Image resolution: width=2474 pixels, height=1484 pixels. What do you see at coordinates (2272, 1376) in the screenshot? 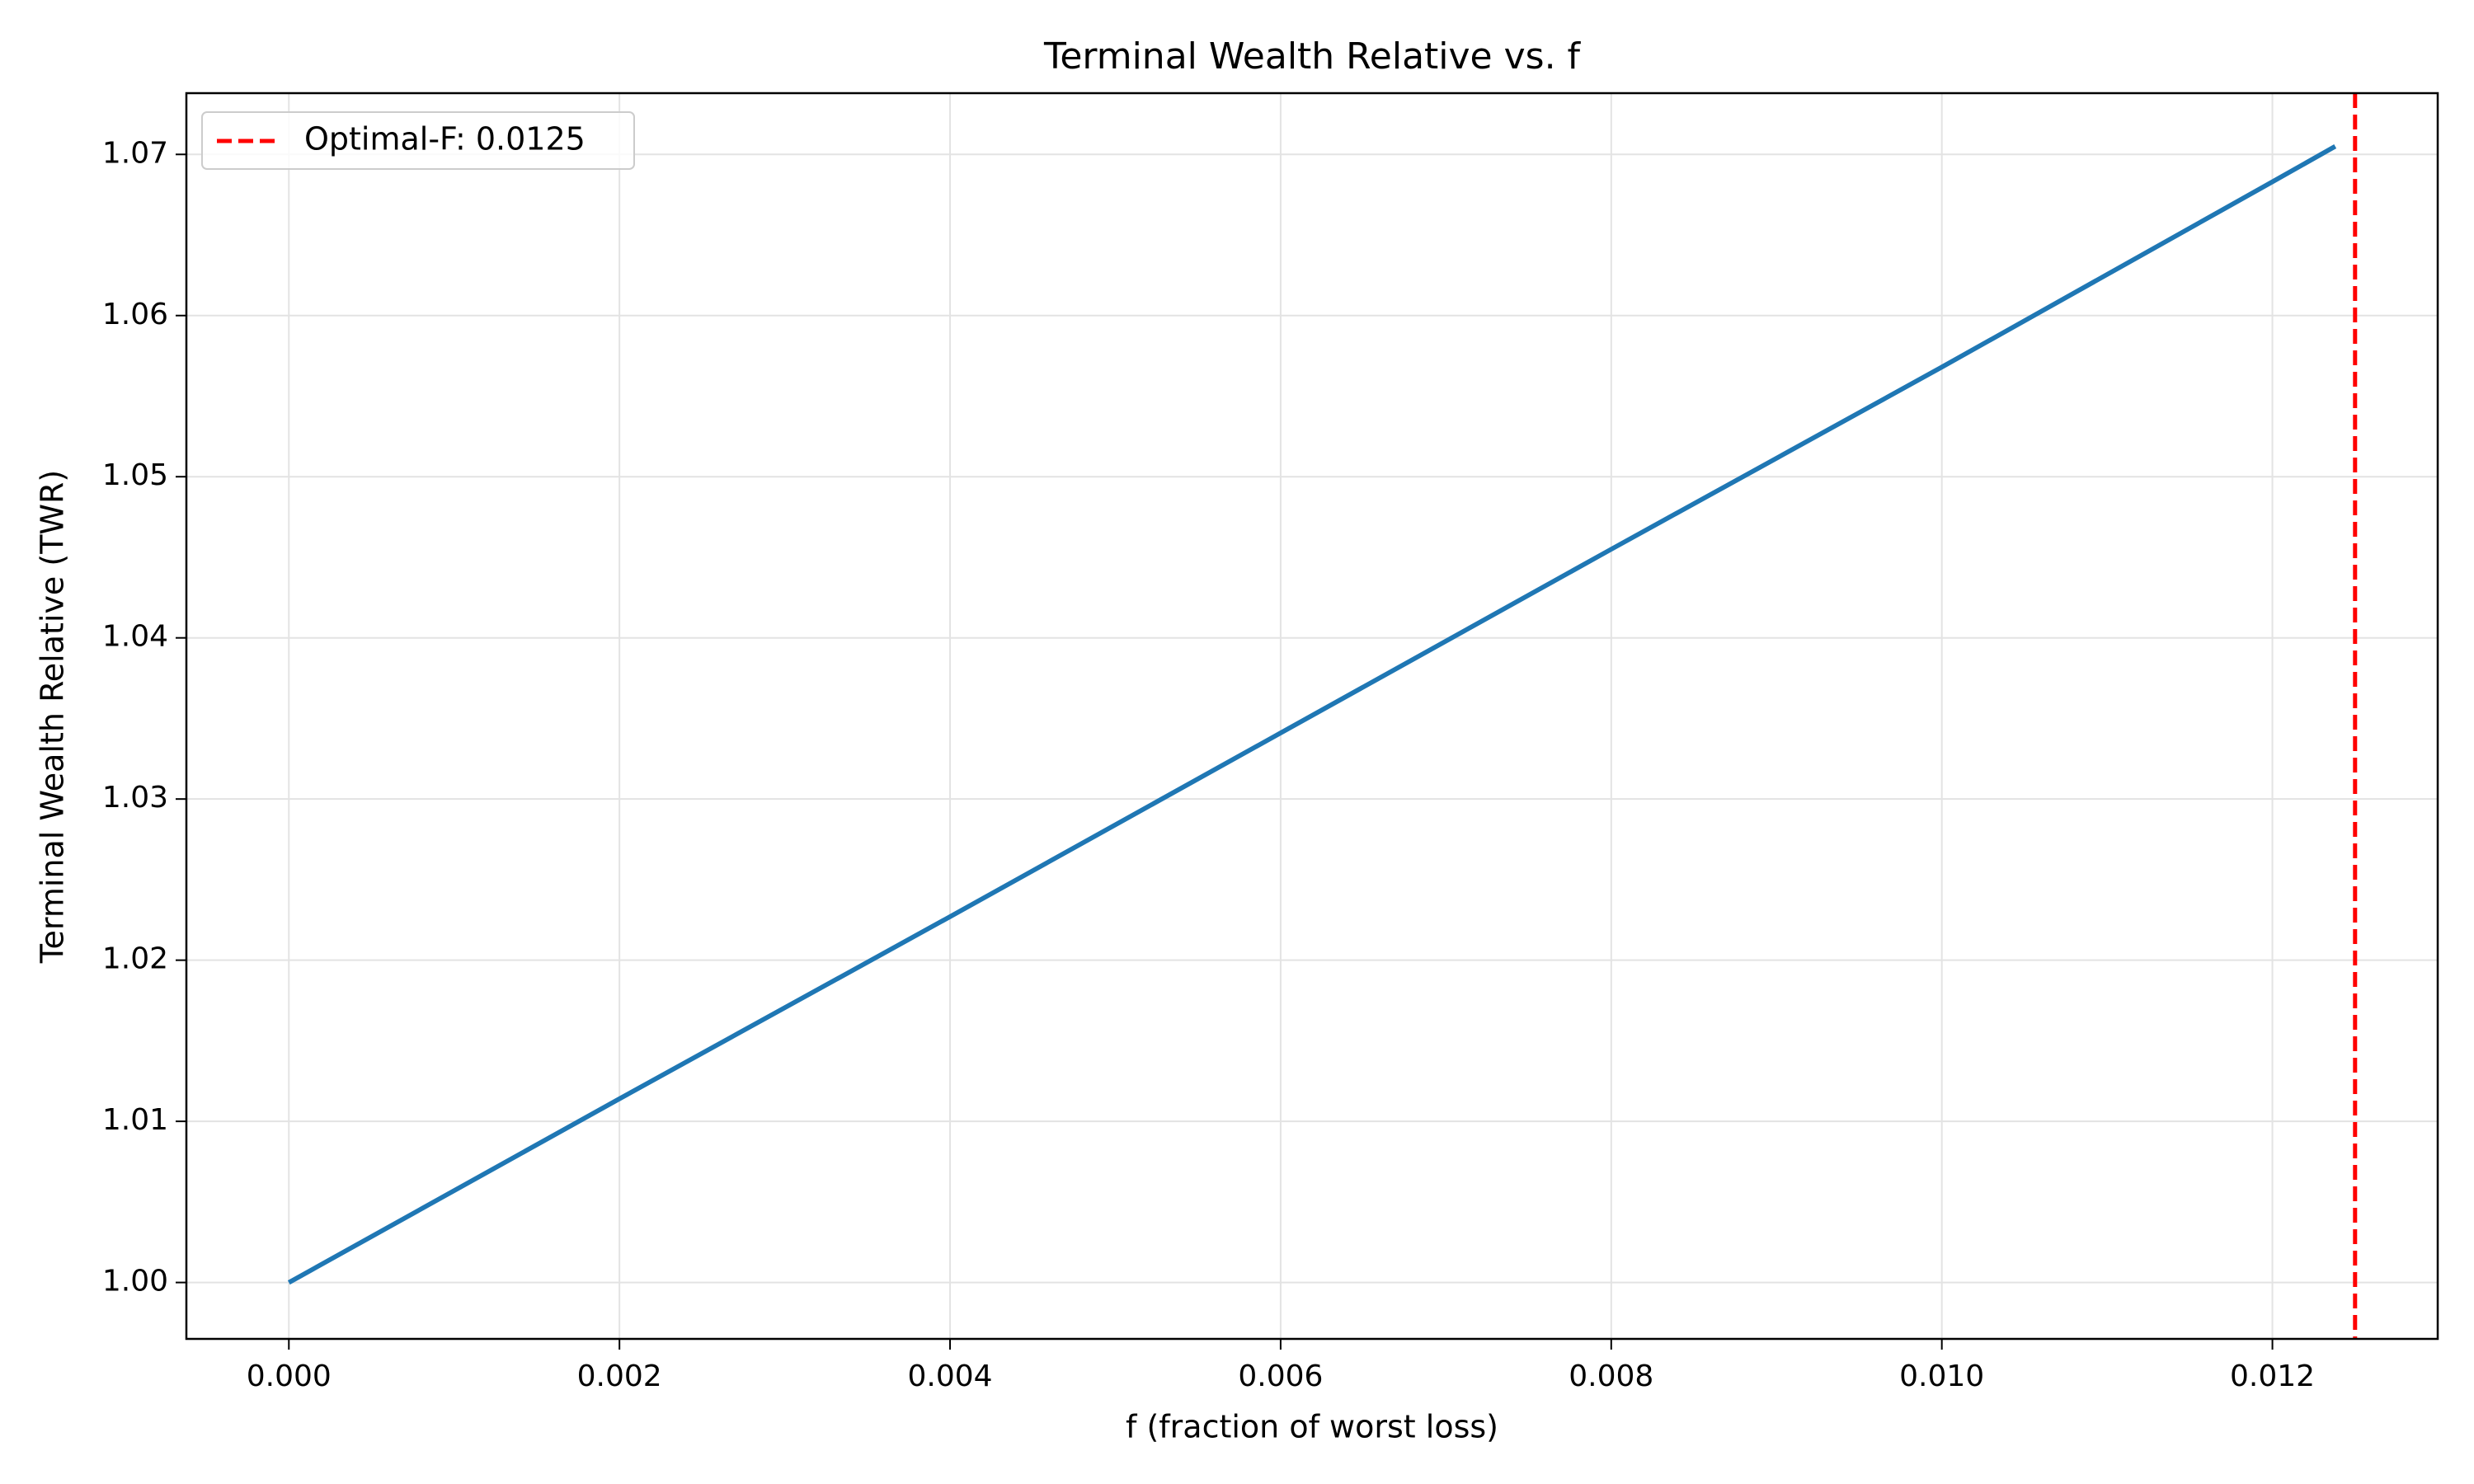
I see `x-tick-label: 0.012` at bounding box center [2272, 1376].